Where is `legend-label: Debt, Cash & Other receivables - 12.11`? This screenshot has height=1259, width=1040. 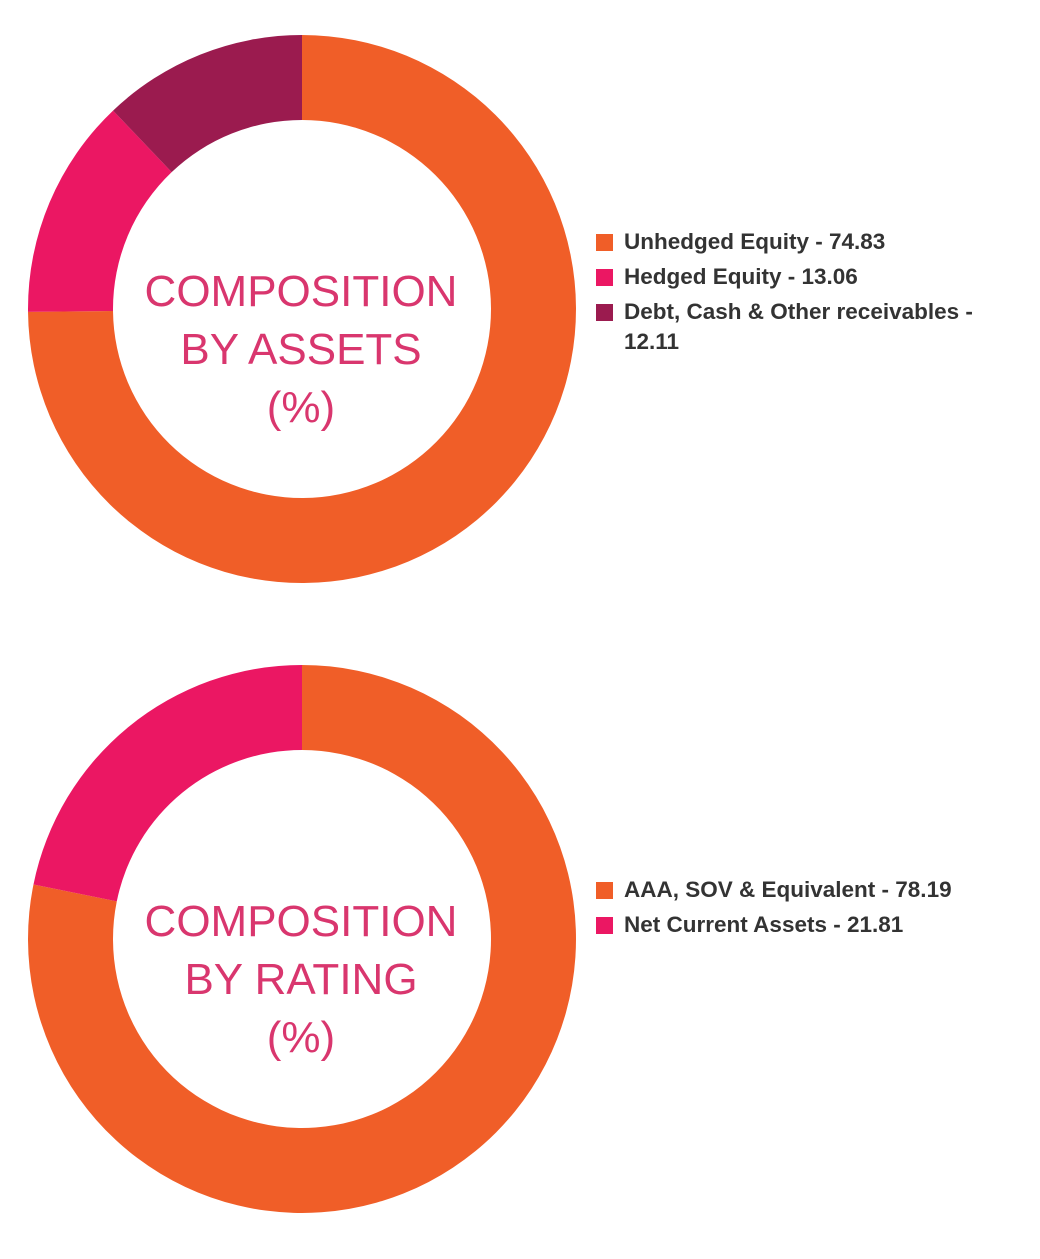
legend-label: Debt, Cash & Other receivables - 12.11 is located at coordinates (798, 326).